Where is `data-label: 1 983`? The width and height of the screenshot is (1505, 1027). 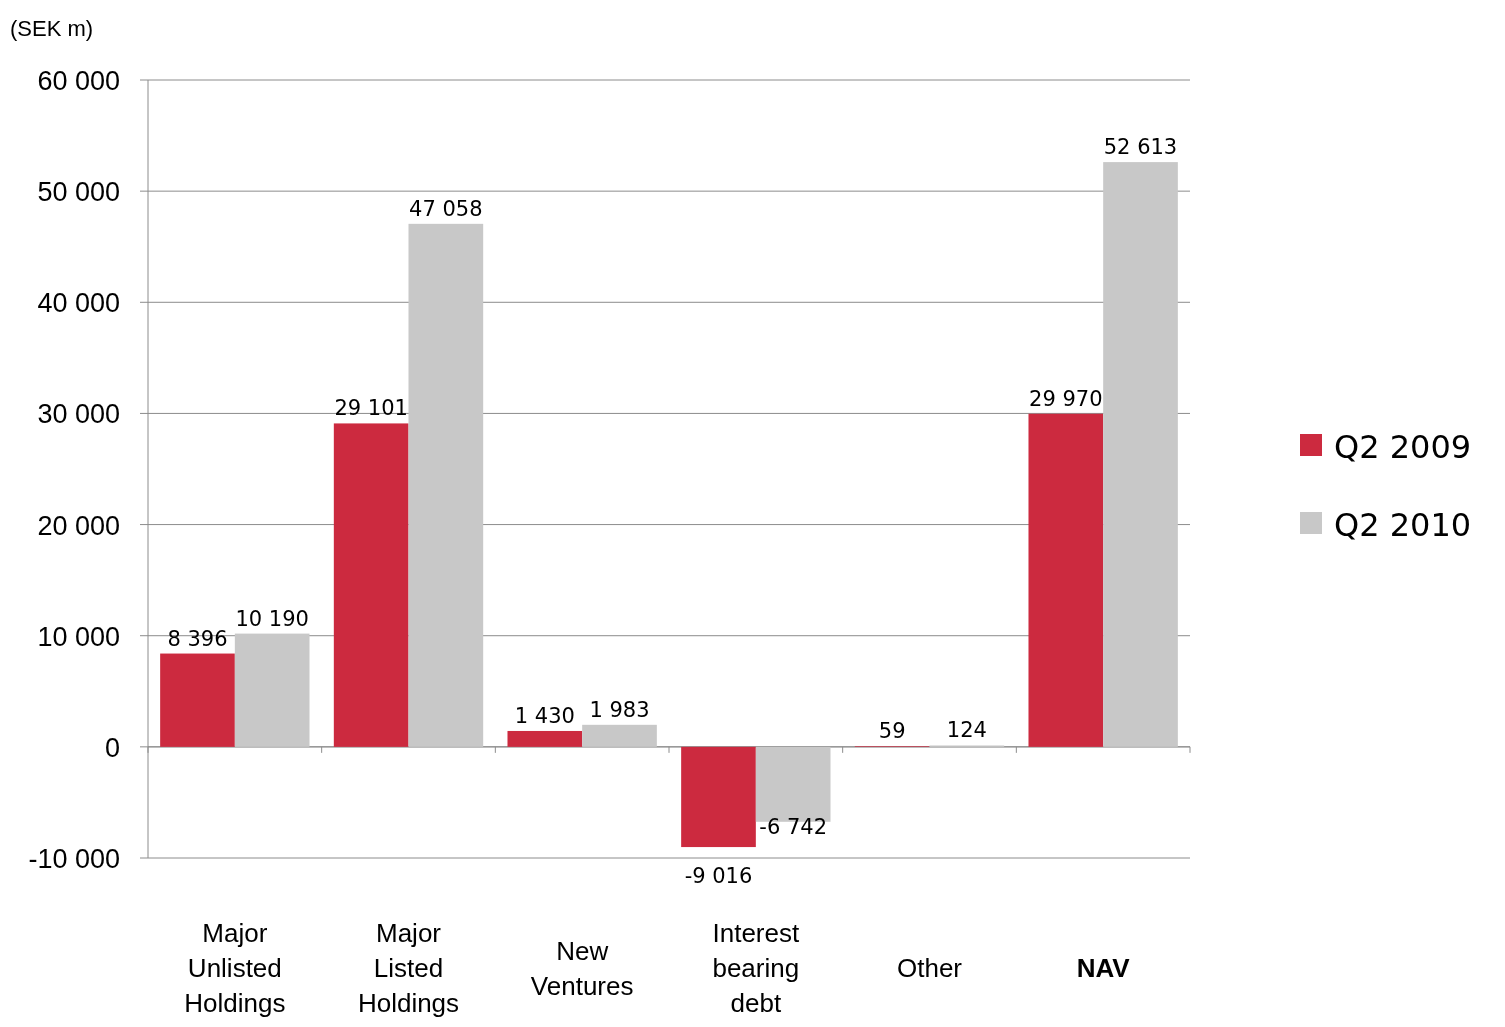 data-label: 1 983 is located at coordinates (619, 709).